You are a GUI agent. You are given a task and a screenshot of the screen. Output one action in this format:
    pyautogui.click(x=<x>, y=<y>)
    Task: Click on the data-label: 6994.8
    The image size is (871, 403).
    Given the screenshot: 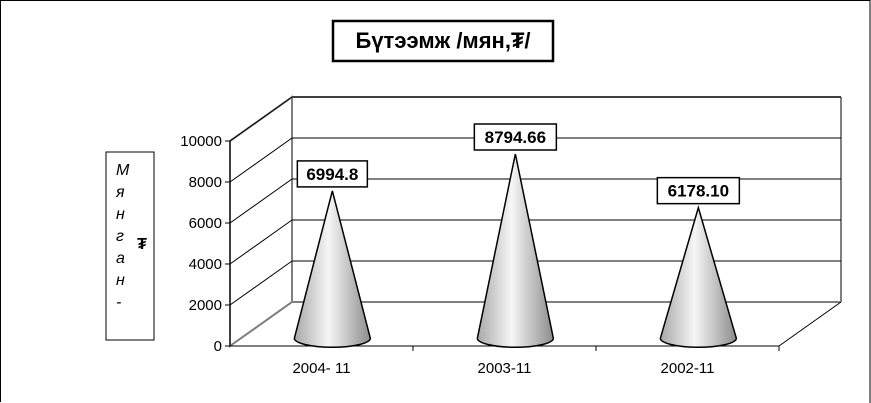 What is the action you would take?
    pyautogui.click(x=332, y=174)
    